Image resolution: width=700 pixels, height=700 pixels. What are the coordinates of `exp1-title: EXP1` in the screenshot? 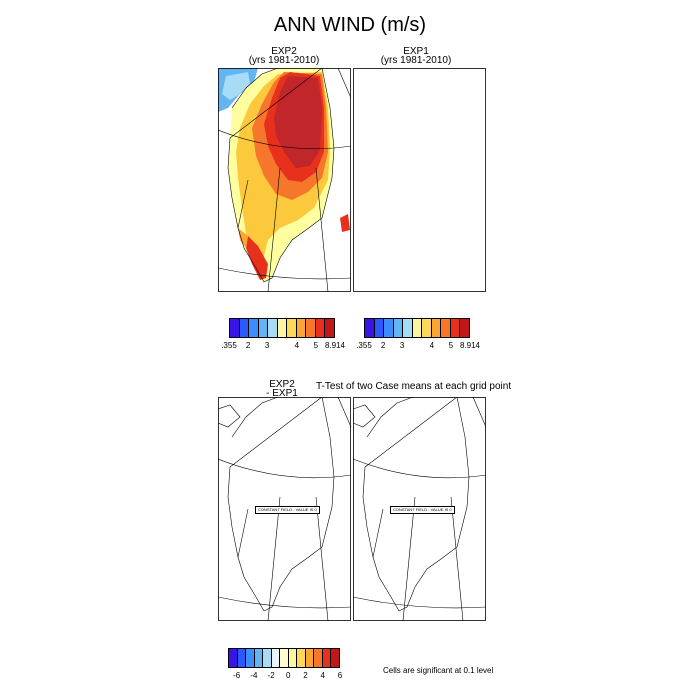 It's located at (416, 51).